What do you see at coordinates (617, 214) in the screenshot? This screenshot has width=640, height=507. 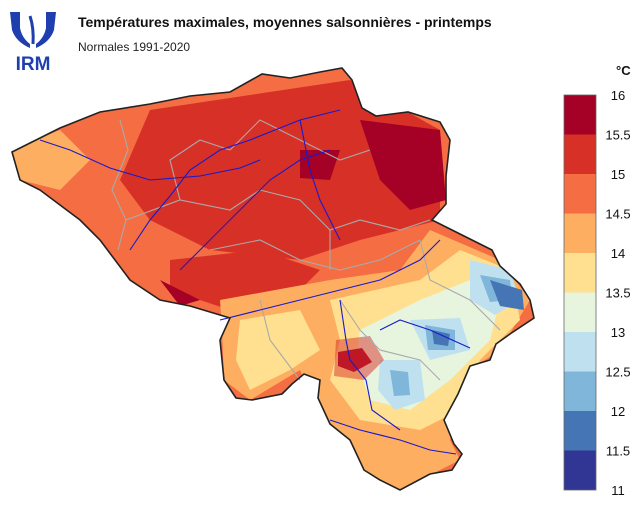 I see `legend-tick-label: 14.5` at bounding box center [617, 214].